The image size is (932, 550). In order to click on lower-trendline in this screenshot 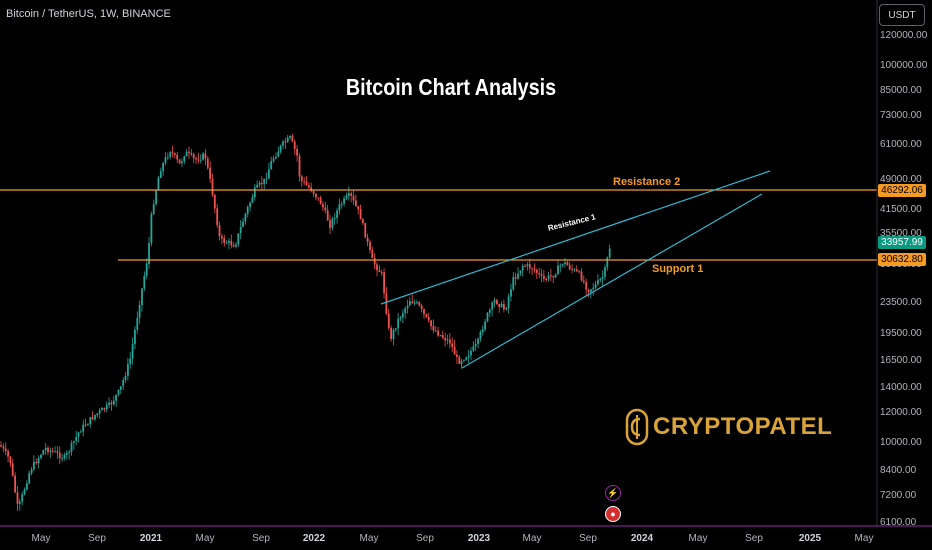, I will do `click(612, 281)`.